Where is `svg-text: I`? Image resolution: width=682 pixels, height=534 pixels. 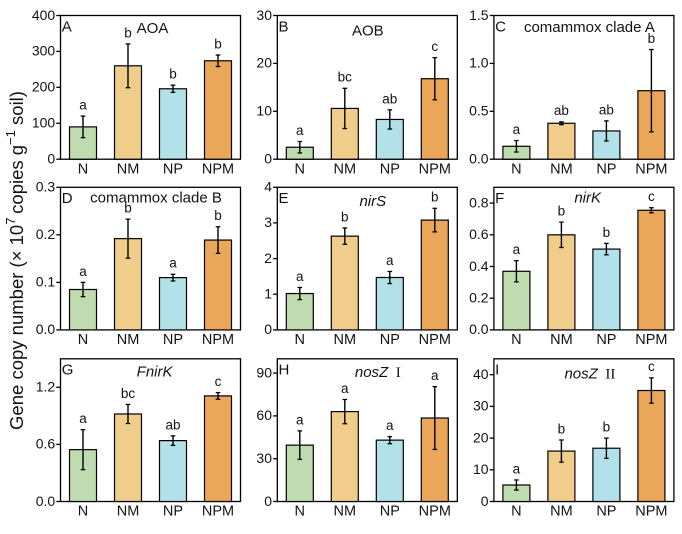 svg-text: I is located at coordinates (497, 370).